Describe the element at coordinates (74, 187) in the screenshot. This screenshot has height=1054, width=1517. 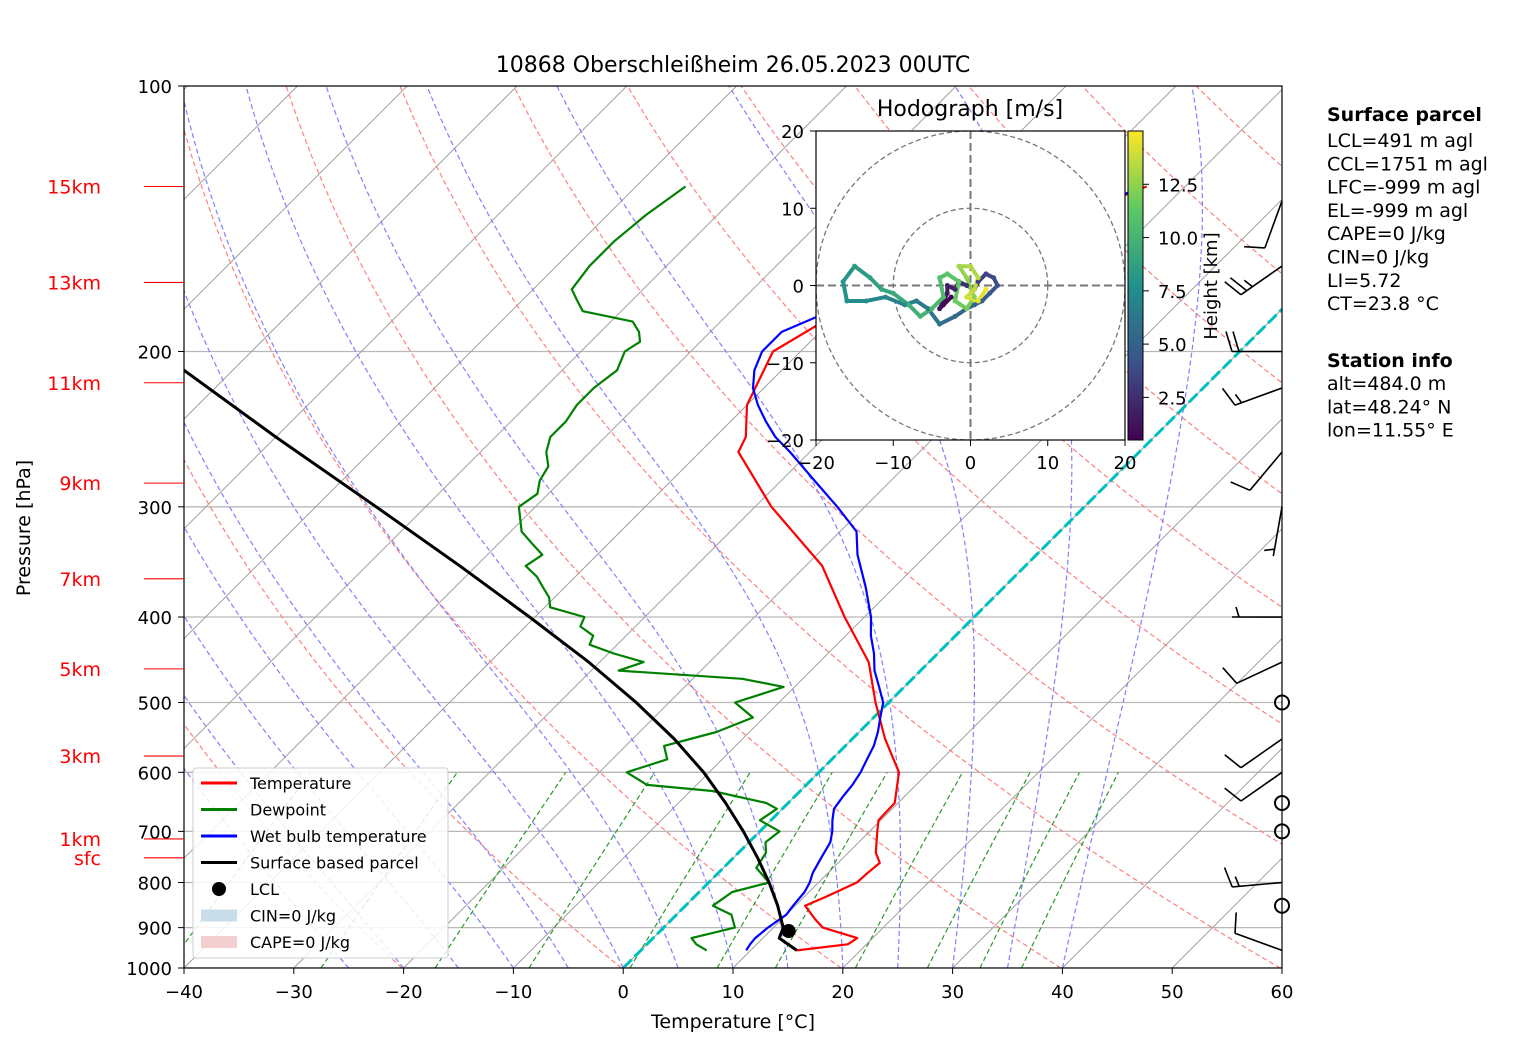
I see `height-label: 15km` at that location.